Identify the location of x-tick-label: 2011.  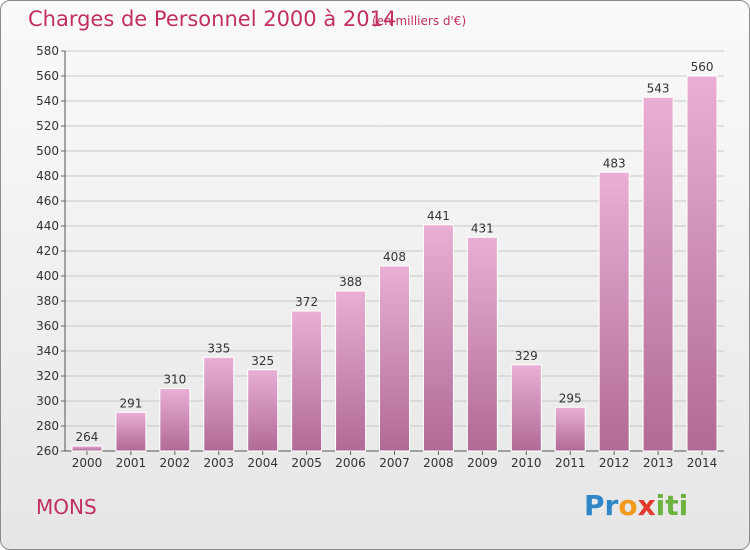
(570, 463).